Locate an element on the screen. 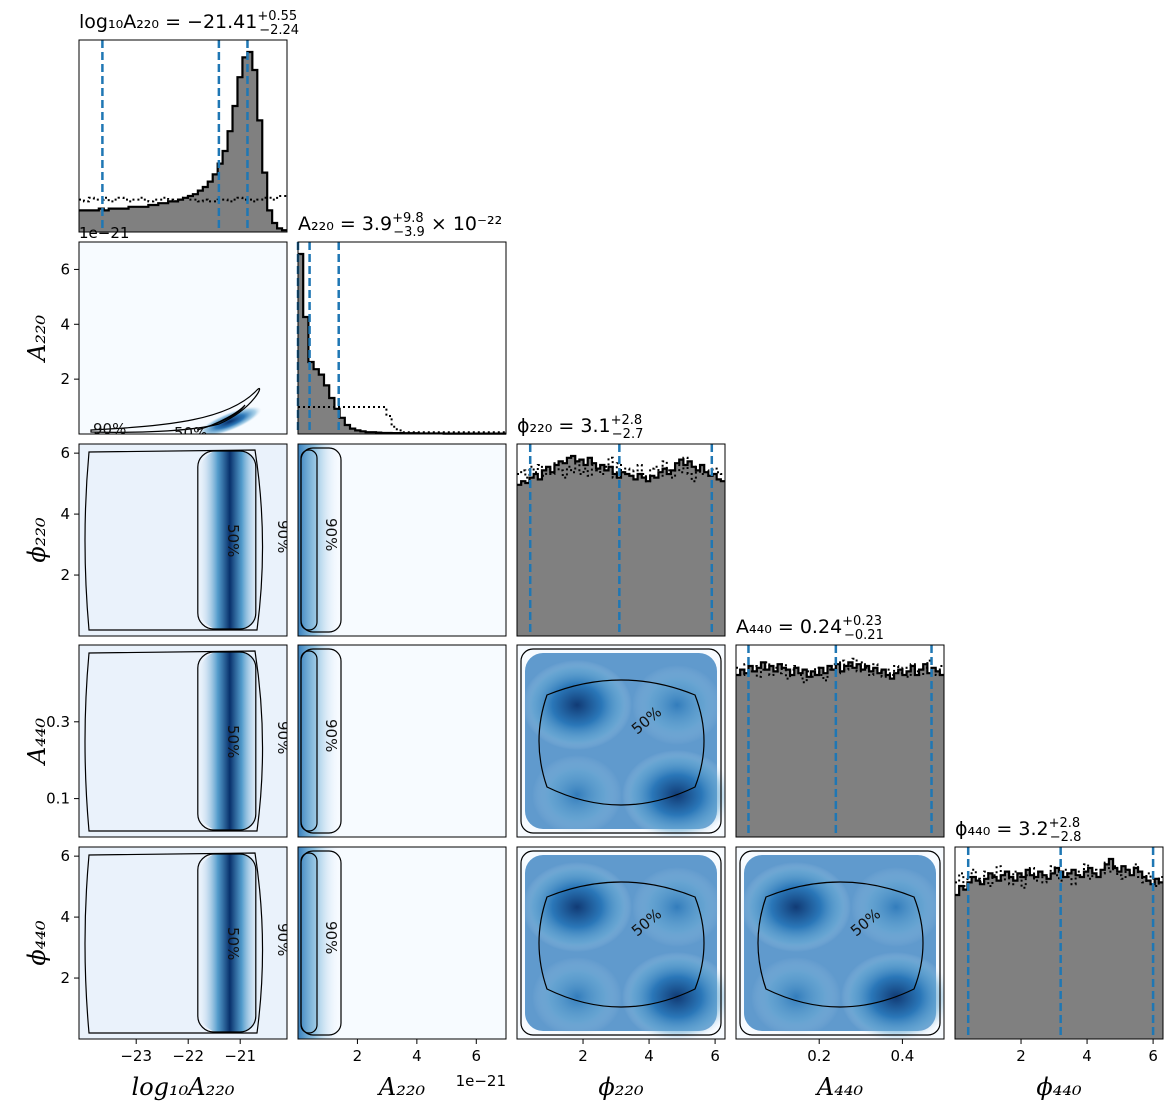  x-tick-label: −21 is located at coordinates (240, 1056).